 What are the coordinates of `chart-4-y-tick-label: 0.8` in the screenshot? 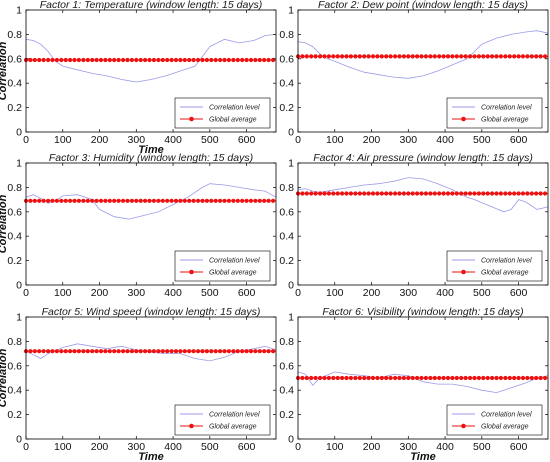 It's located at (286, 188).